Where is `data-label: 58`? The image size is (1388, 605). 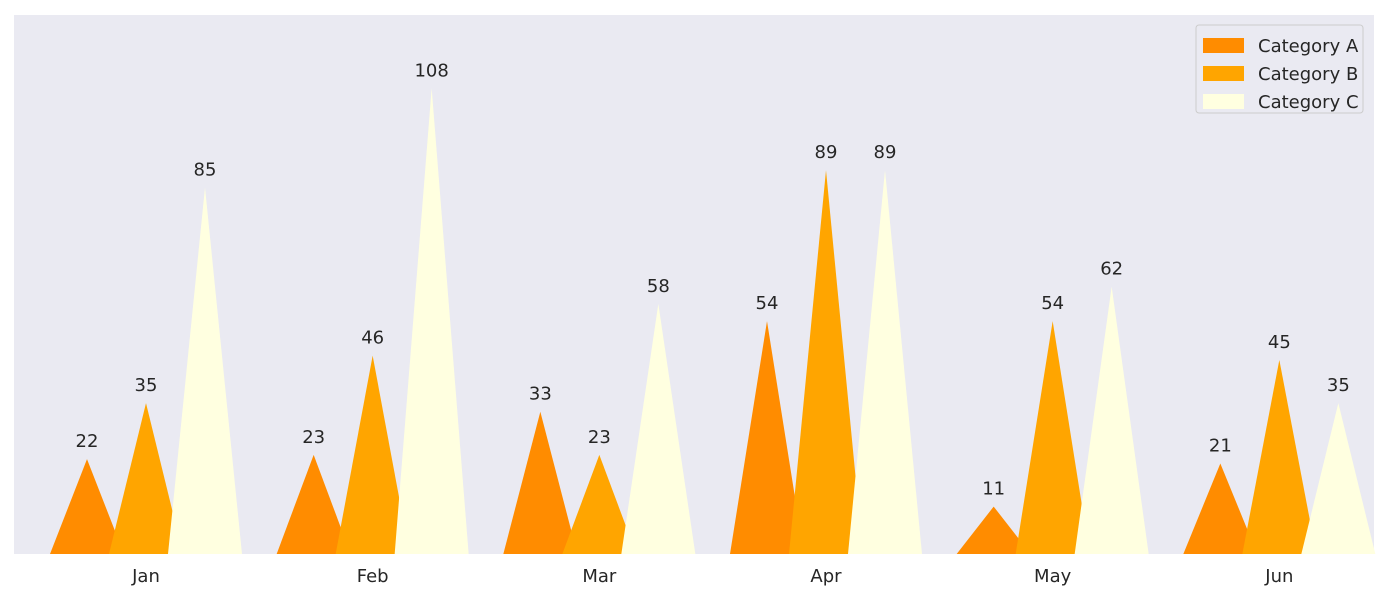 data-label: 58 is located at coordinates (658, 286).